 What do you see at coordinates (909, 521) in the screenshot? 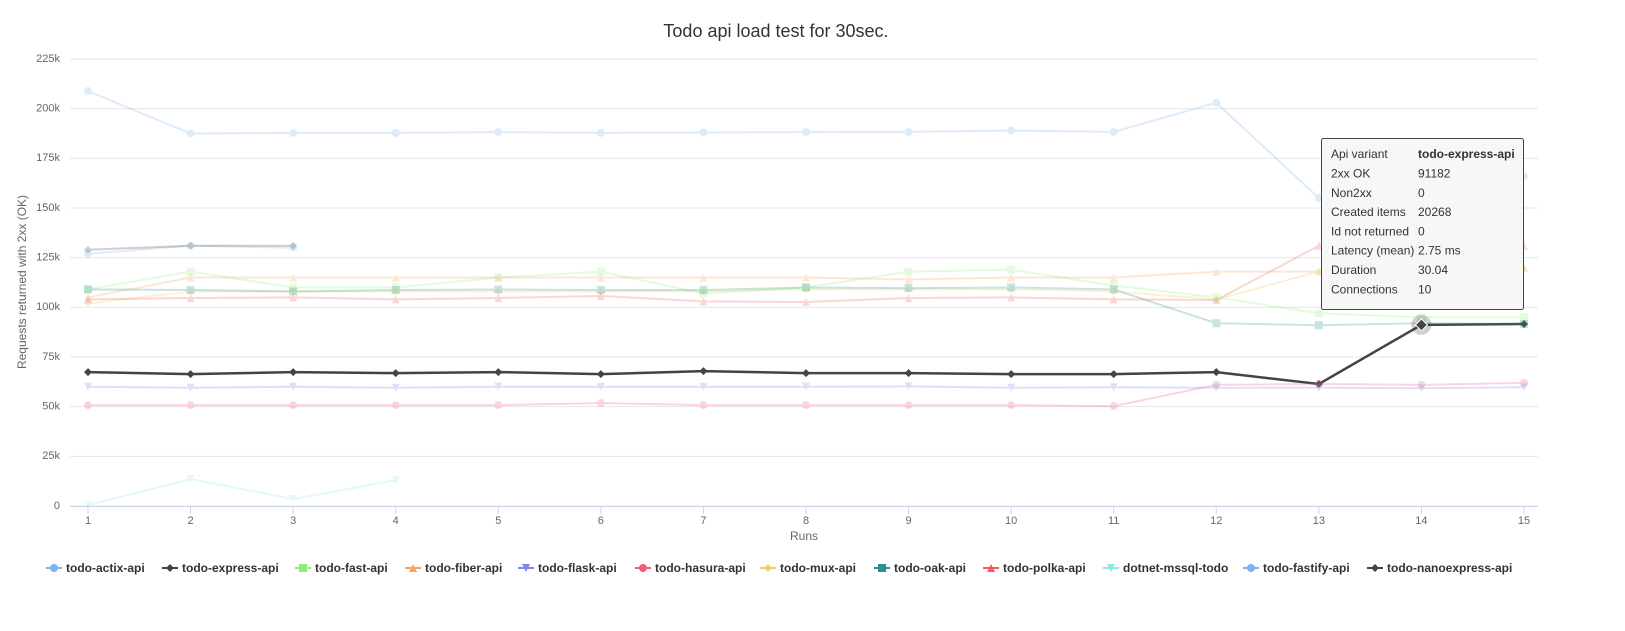
I see `x-tick-label: 9` at bounding box center [909, 521].